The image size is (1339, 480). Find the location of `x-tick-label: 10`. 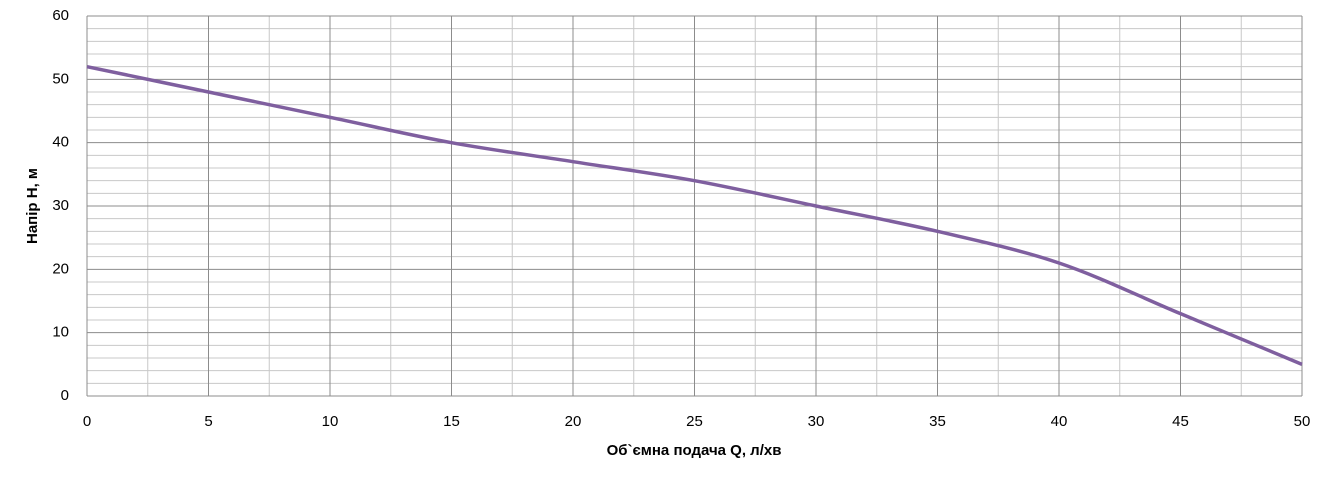

x-tick-label: 10 is located at coordinates (330, 421).